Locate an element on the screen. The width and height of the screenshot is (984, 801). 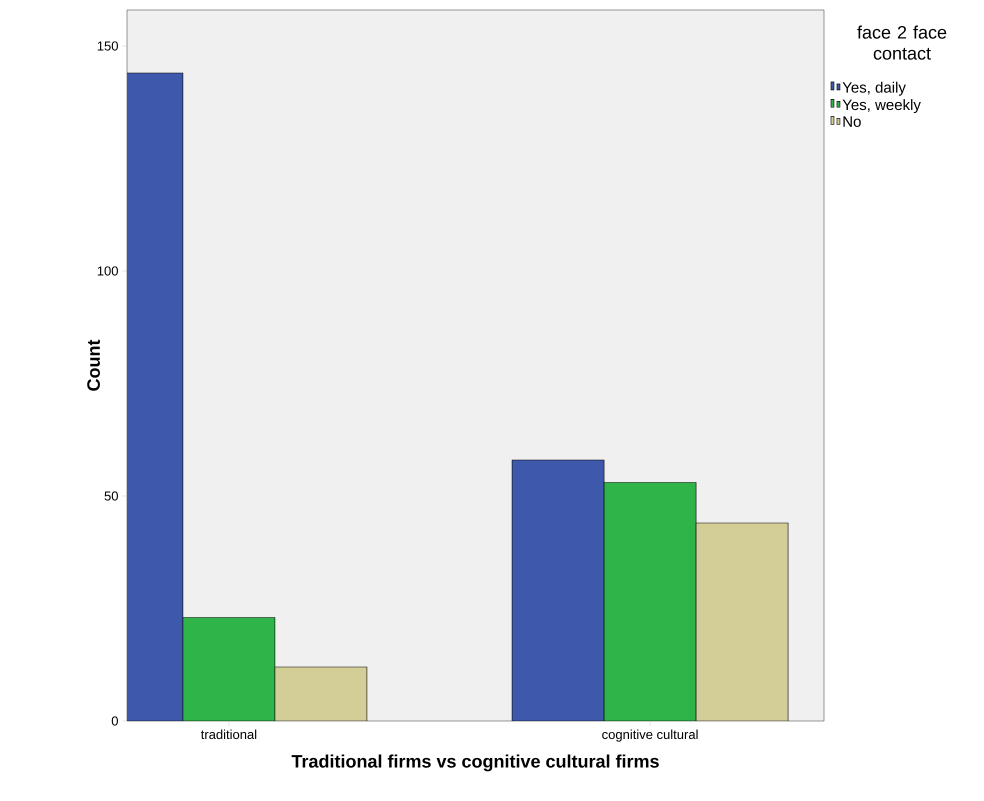
y-tick-label: 0 is located at coordinates (115, 721).